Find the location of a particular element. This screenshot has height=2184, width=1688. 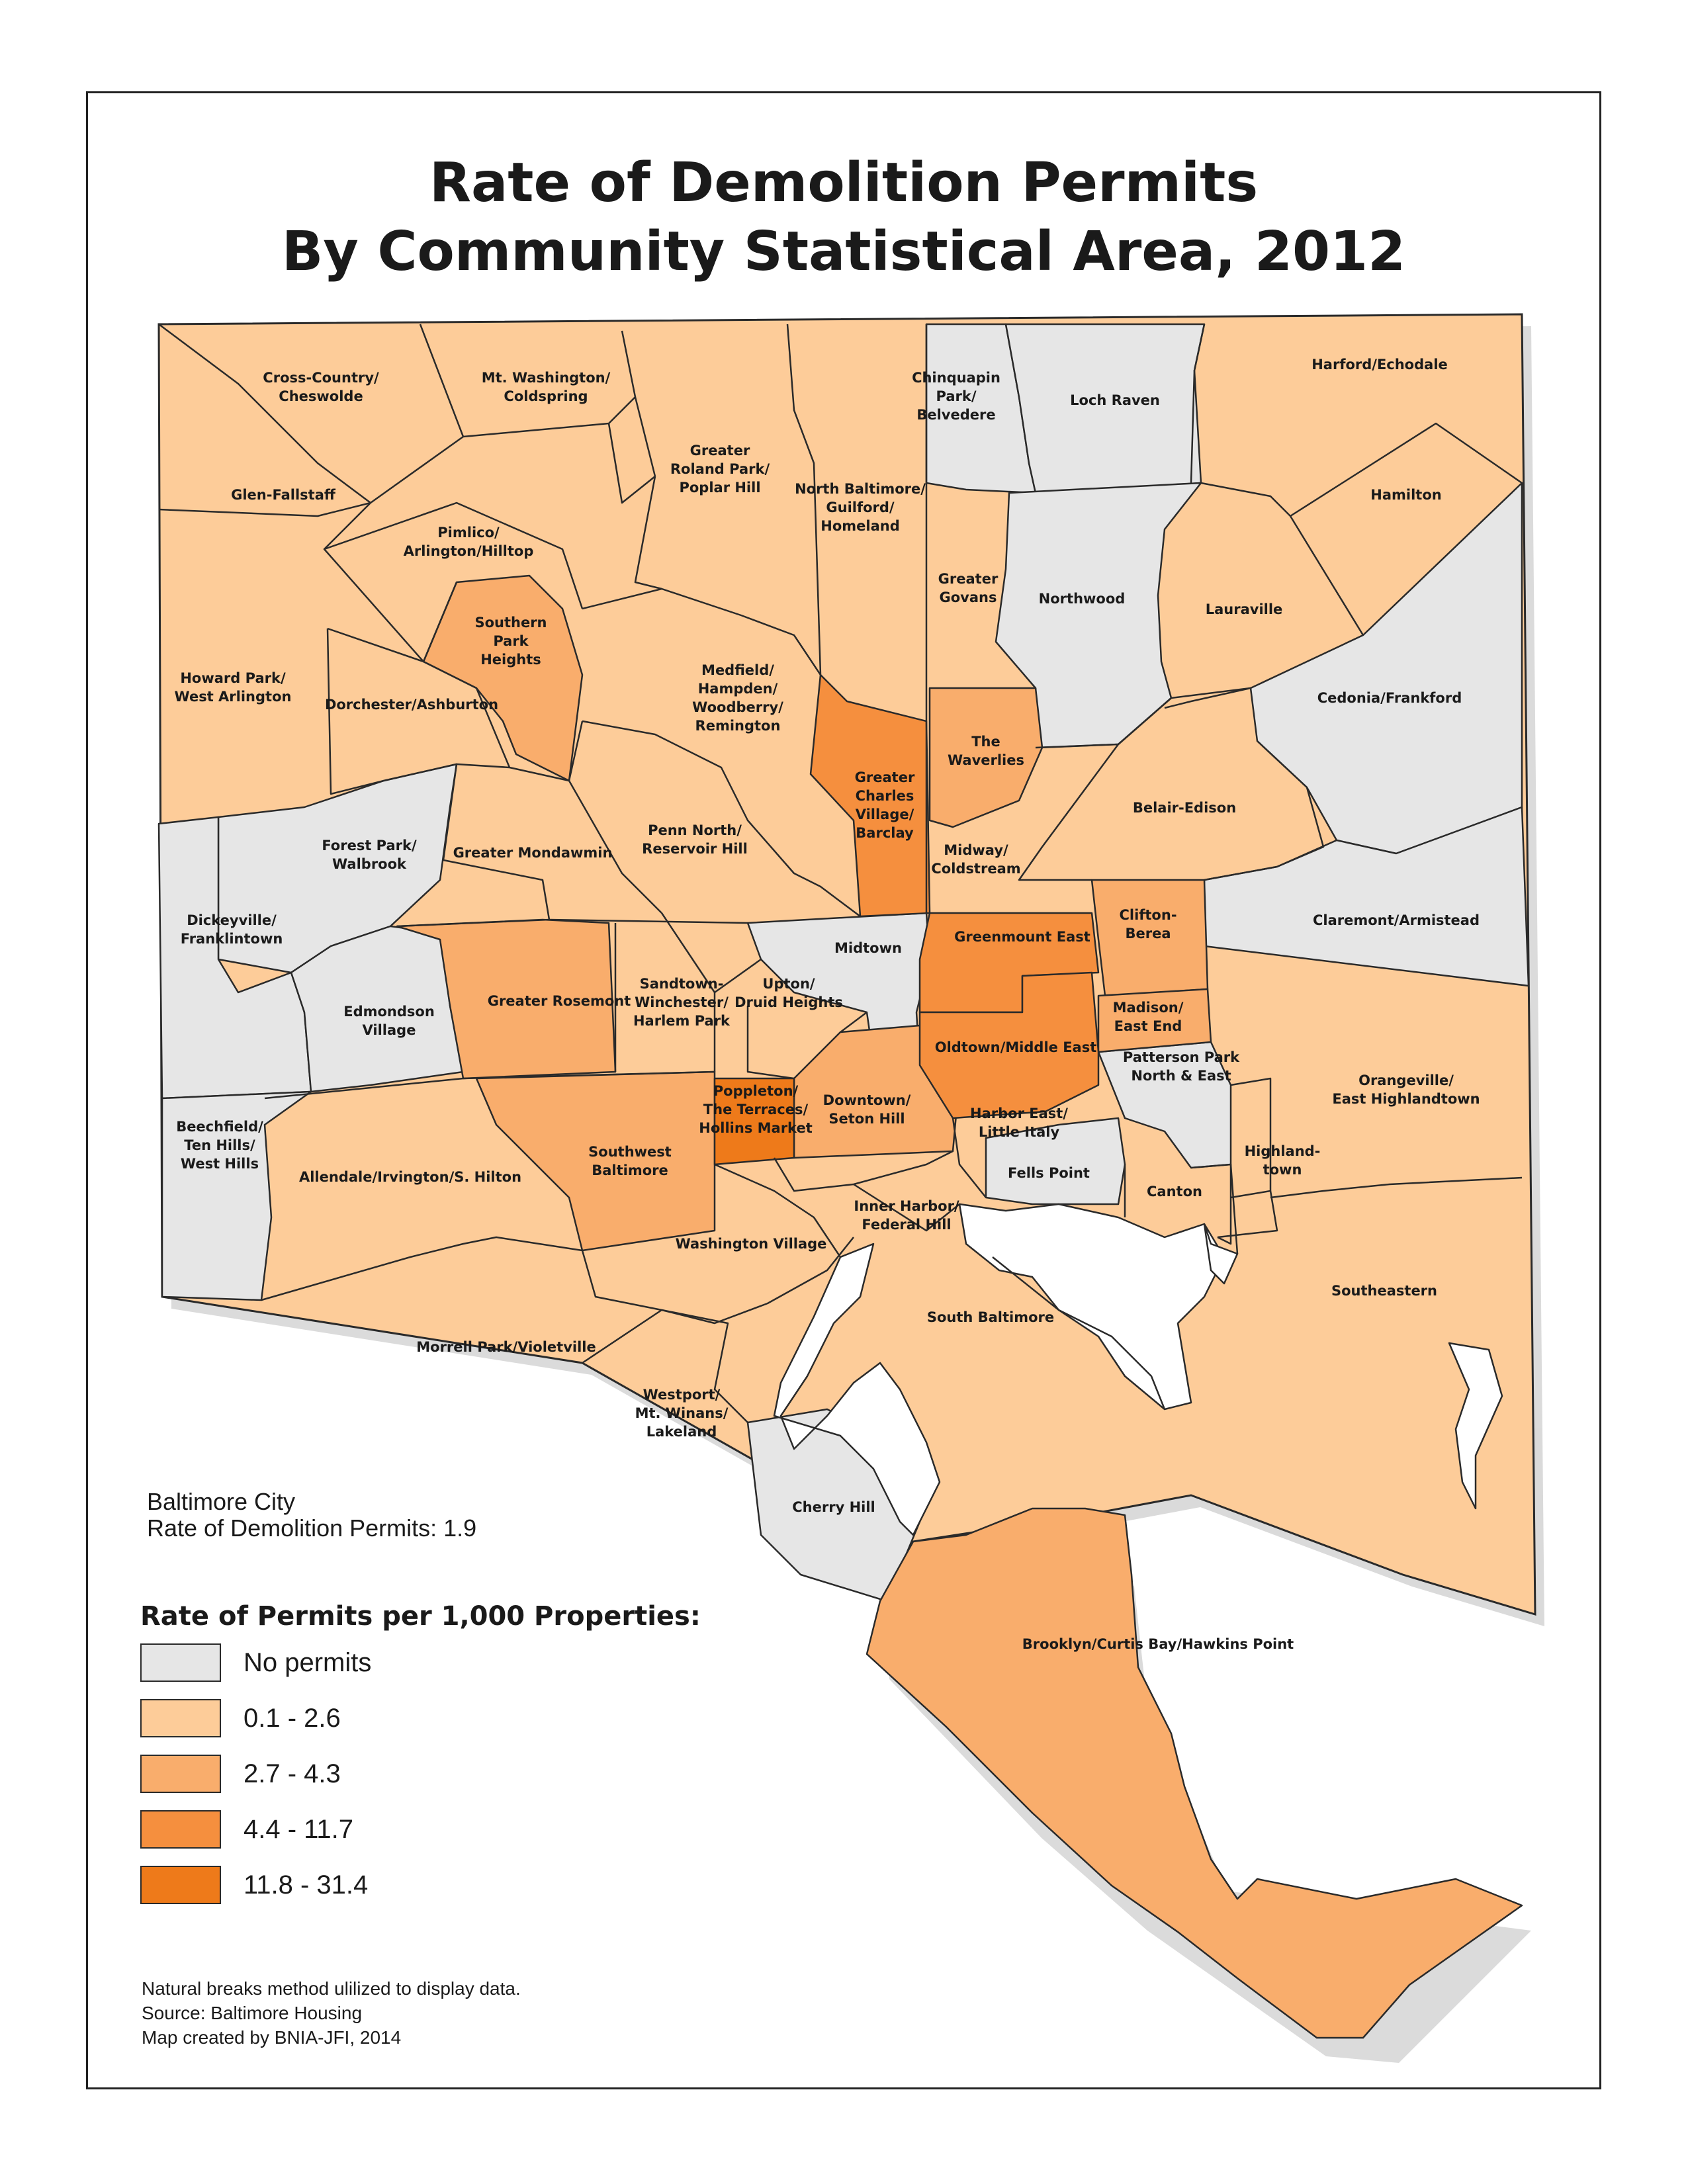

area-label-line: Coldstream is located at coordinates (975, 869).